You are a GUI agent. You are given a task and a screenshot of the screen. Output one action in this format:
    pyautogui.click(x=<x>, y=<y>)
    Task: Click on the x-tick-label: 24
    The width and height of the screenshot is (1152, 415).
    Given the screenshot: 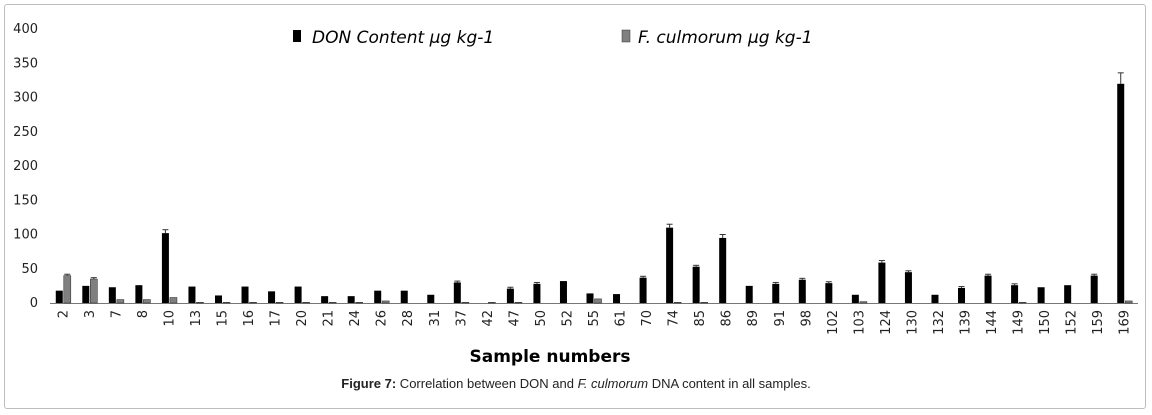 What is the action you would take?
    pyautogui.click(x=355, y=318)
    